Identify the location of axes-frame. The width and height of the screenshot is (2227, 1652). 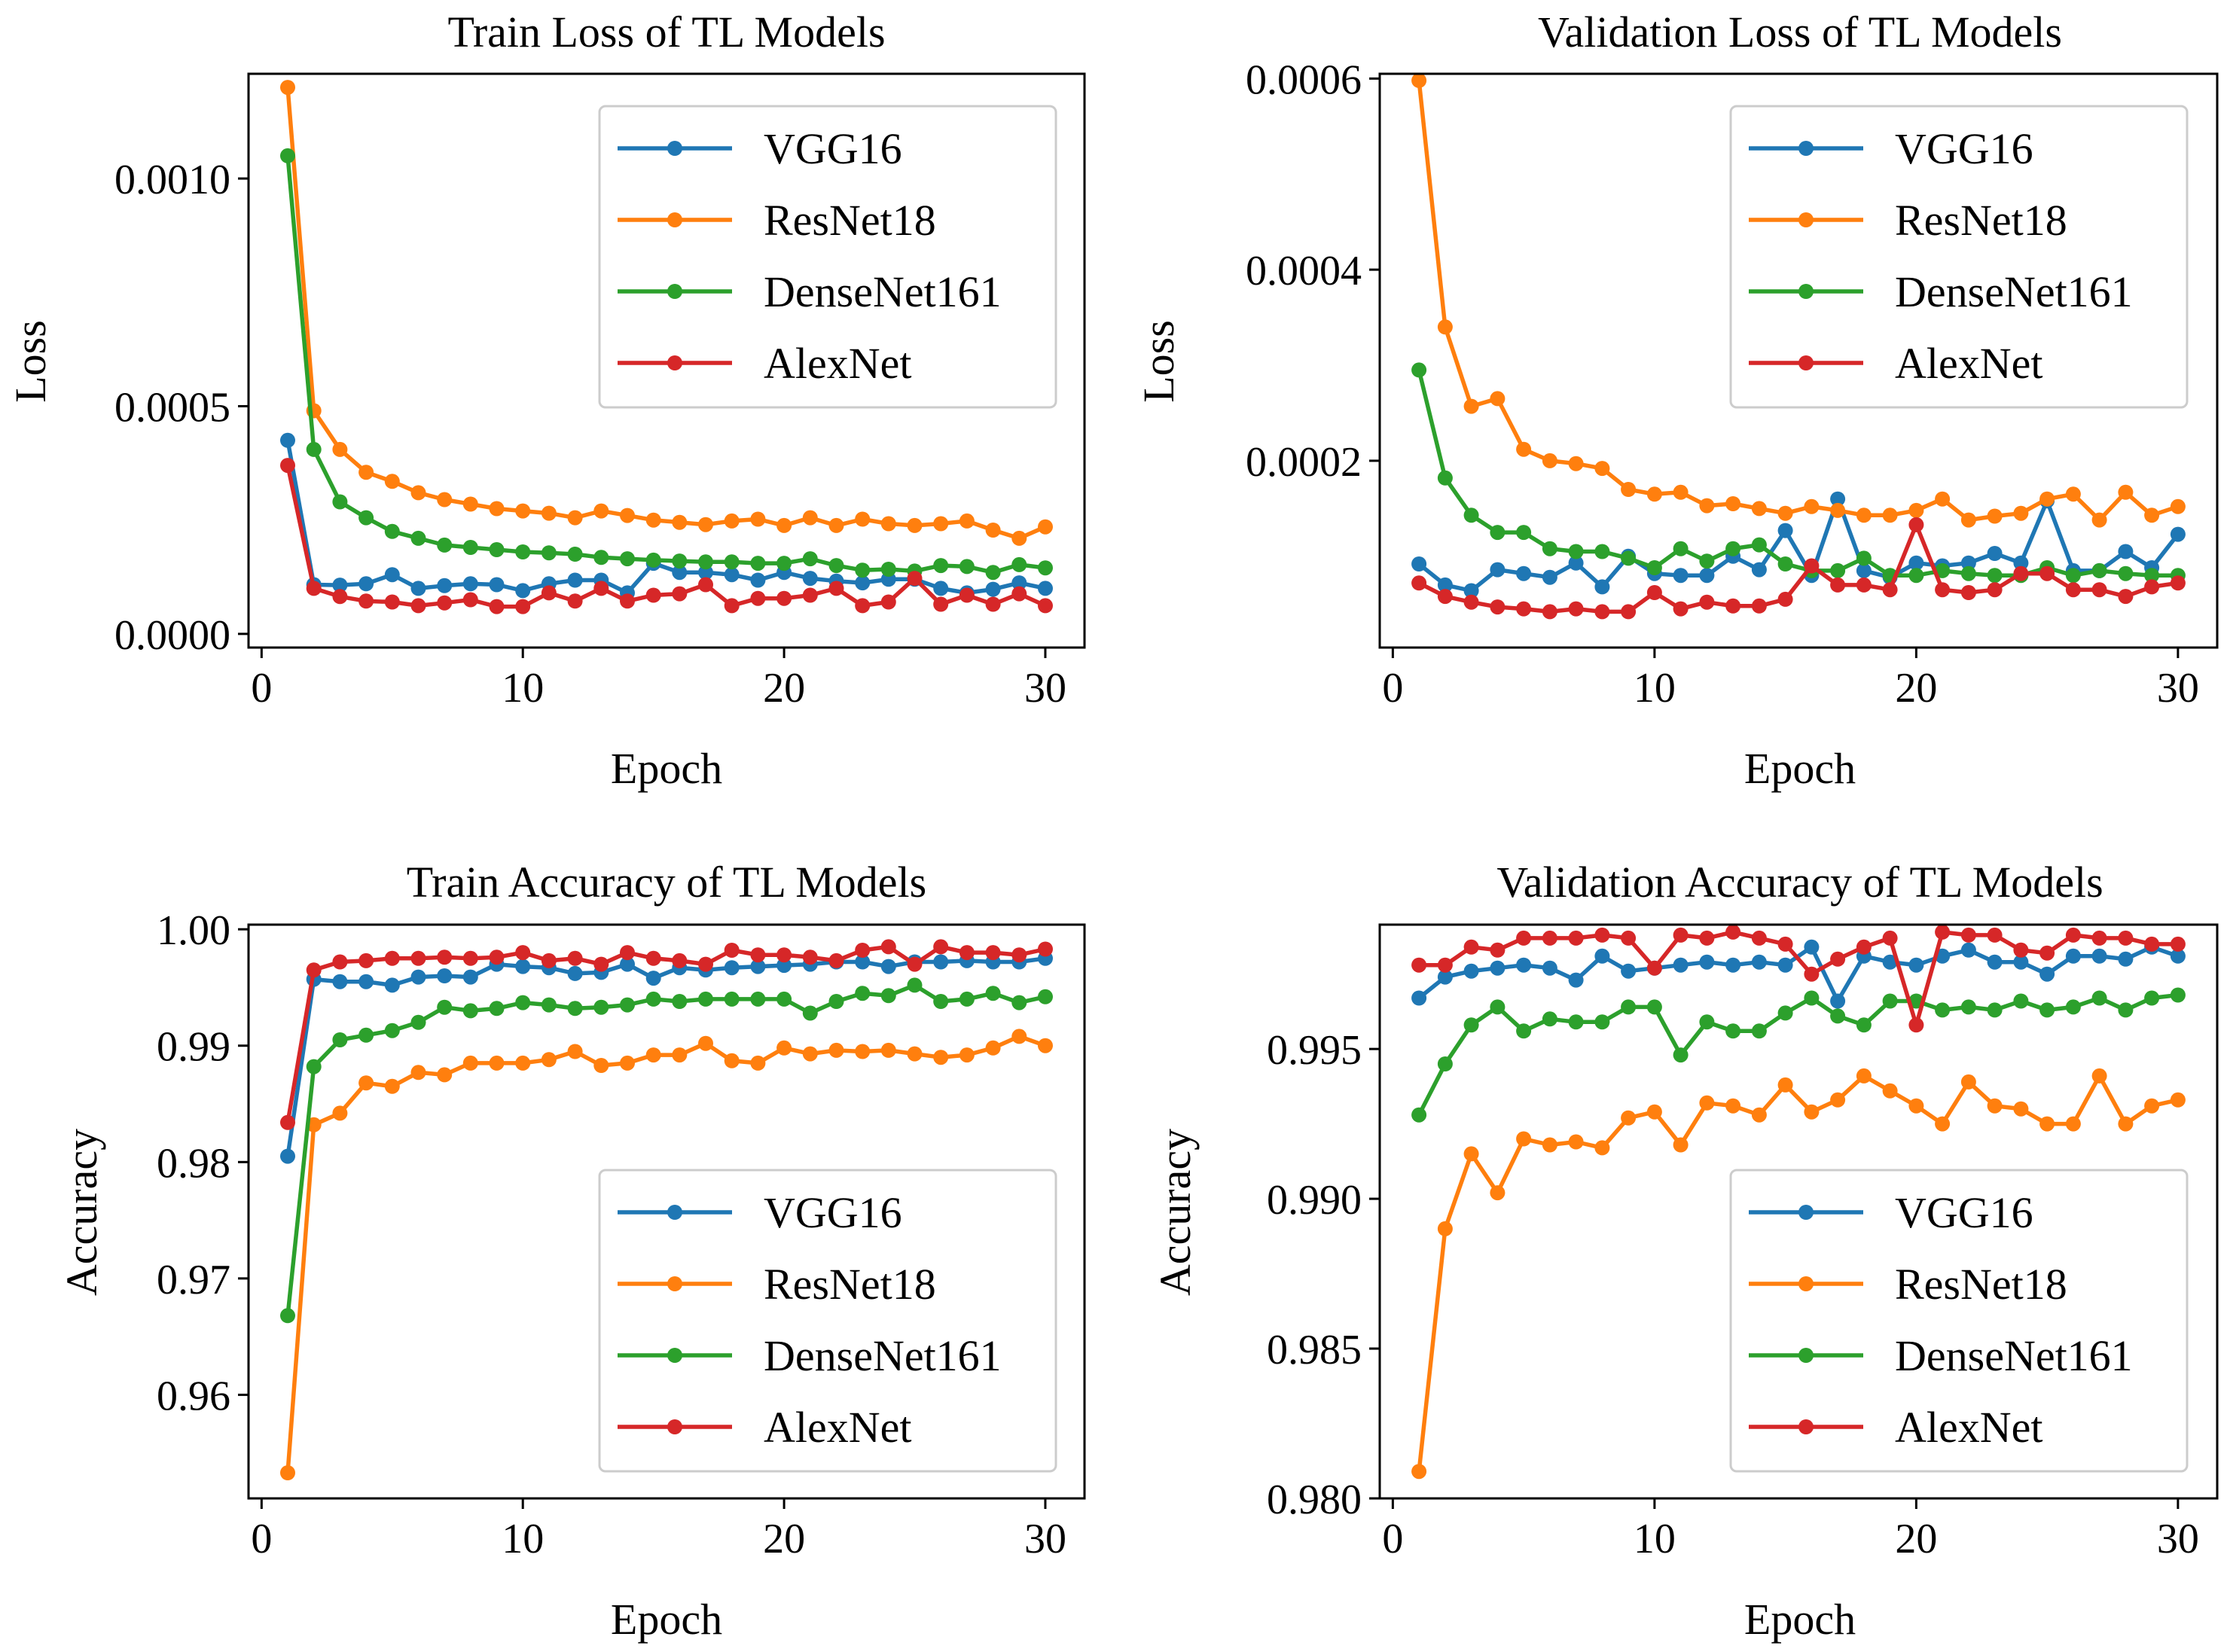
(1799, 1211).